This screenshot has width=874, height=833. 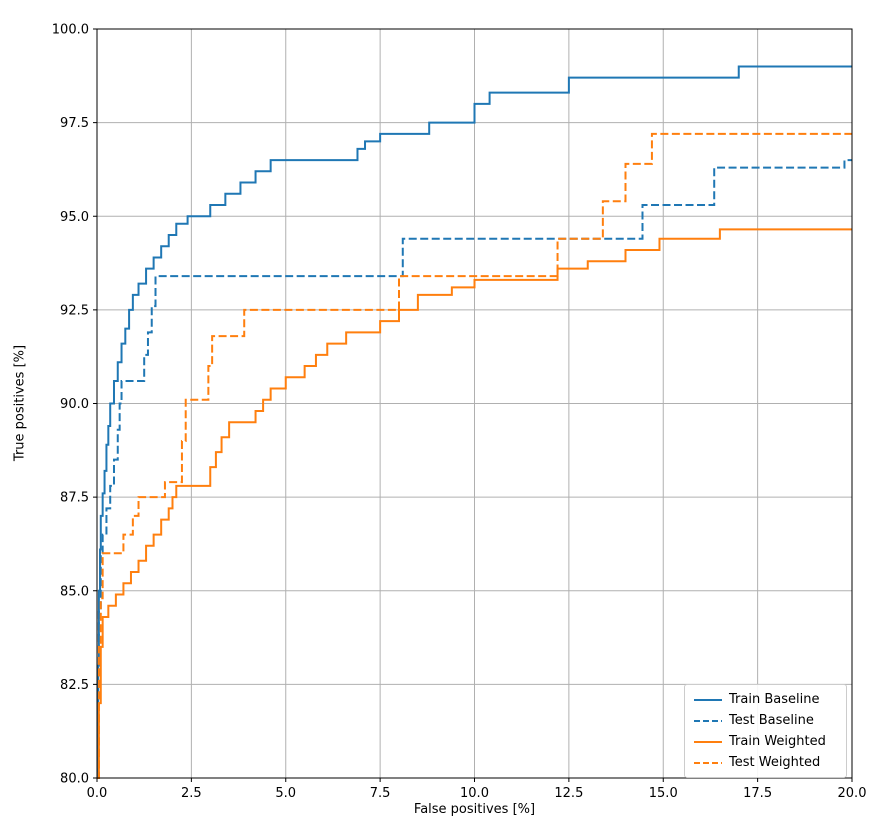 I want to click on legend-entry-test-baseline: Test Baseline, so click(x=765, y=720).